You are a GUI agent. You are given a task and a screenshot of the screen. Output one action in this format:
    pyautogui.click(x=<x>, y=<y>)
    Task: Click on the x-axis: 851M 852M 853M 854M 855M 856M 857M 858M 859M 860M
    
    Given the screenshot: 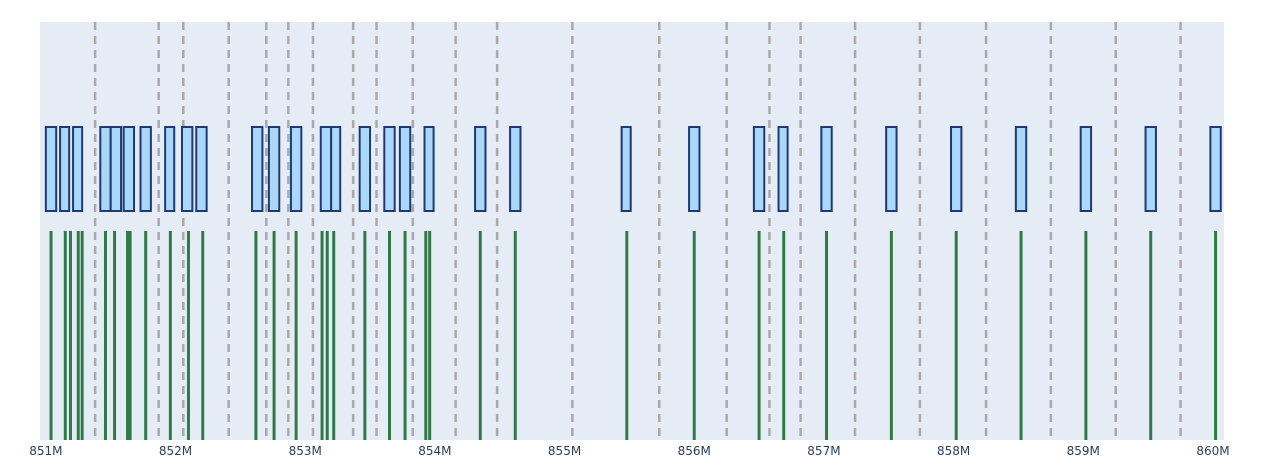 What is the action you would take?
    pyautogui.click(x=629, y=451)
    